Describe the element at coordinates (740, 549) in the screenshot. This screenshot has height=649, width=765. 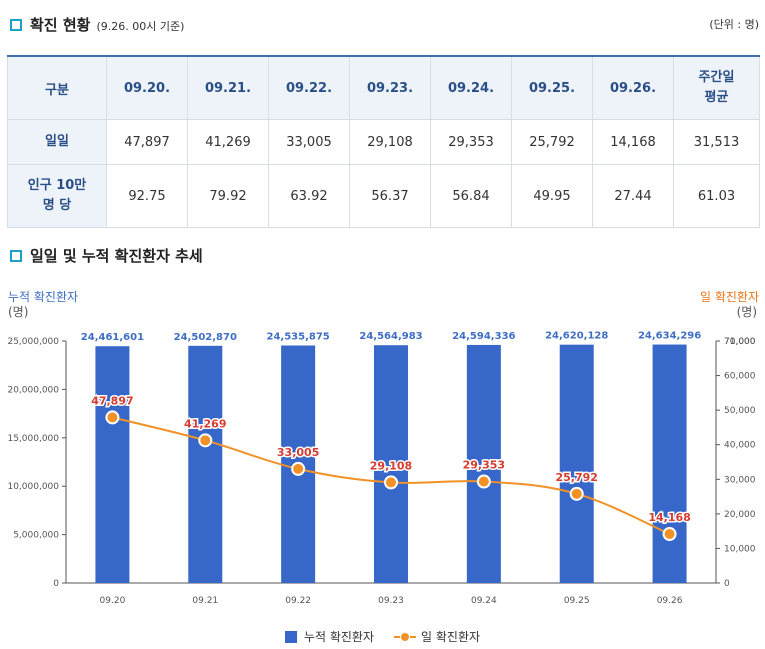
I see `right-tick-label: 10,000` at that location.